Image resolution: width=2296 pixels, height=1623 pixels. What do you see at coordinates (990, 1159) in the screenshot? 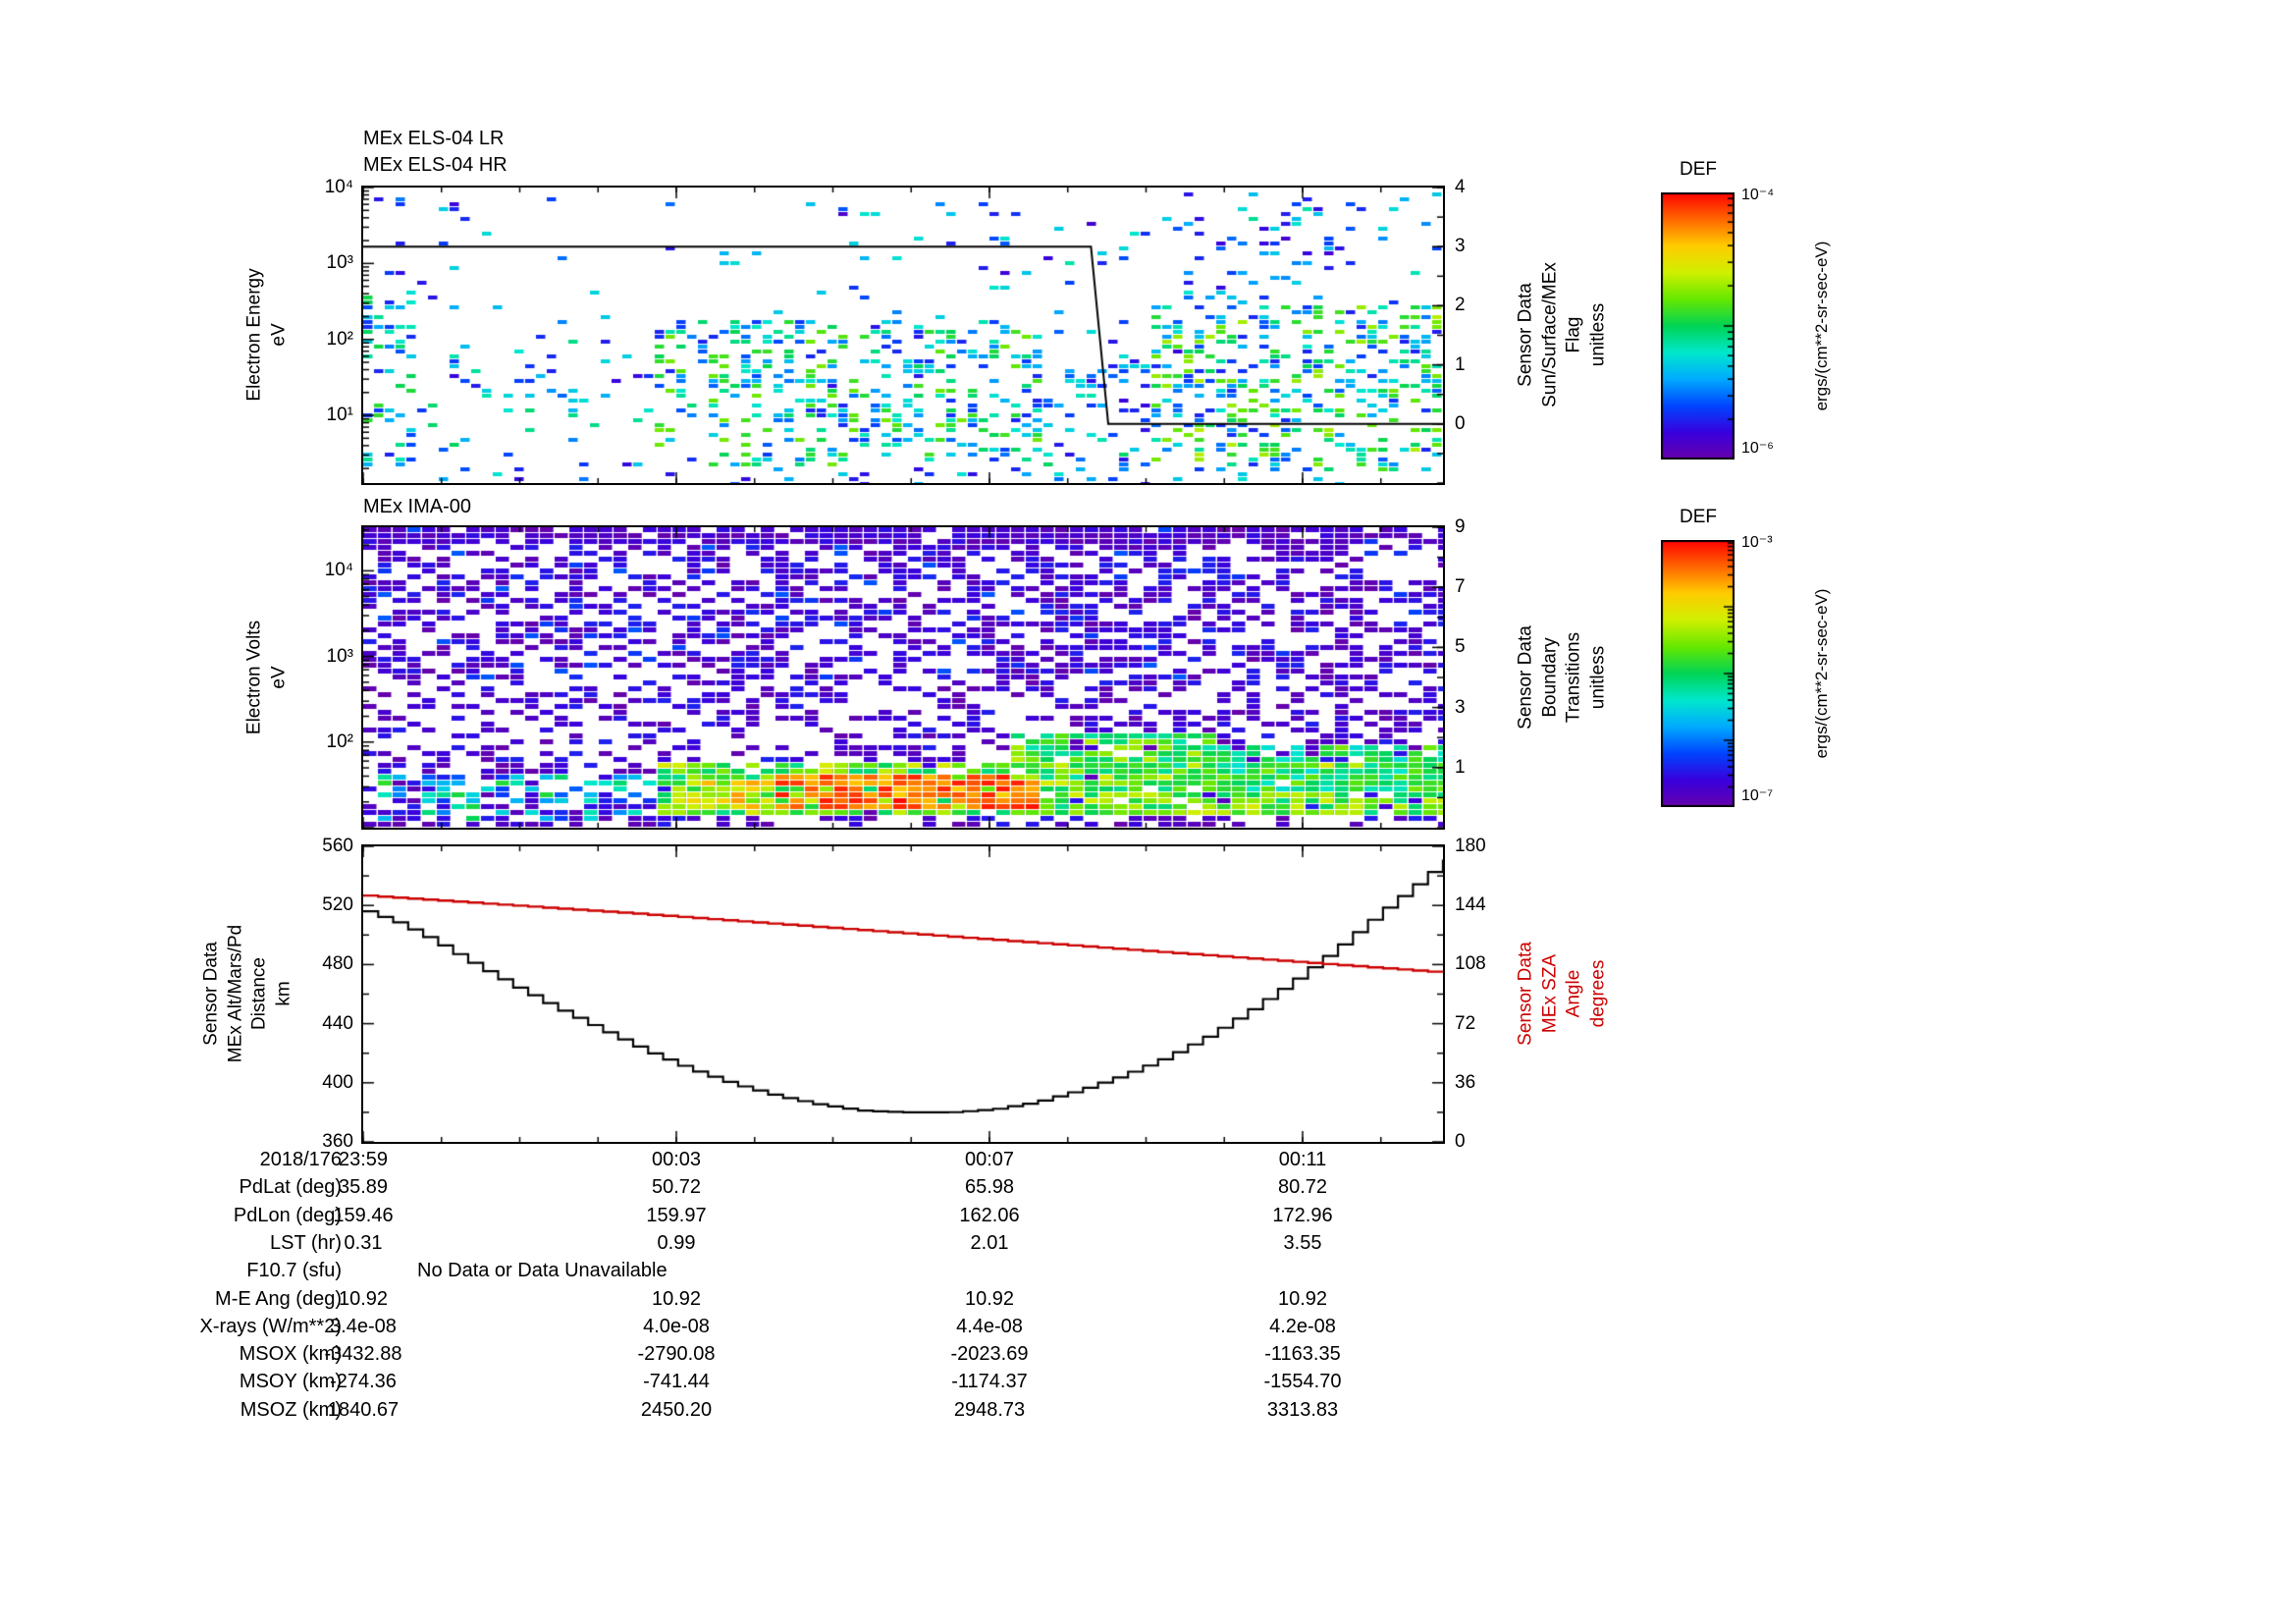
I see `time-row-value: 00:07` at bounding box center [990, 1159].